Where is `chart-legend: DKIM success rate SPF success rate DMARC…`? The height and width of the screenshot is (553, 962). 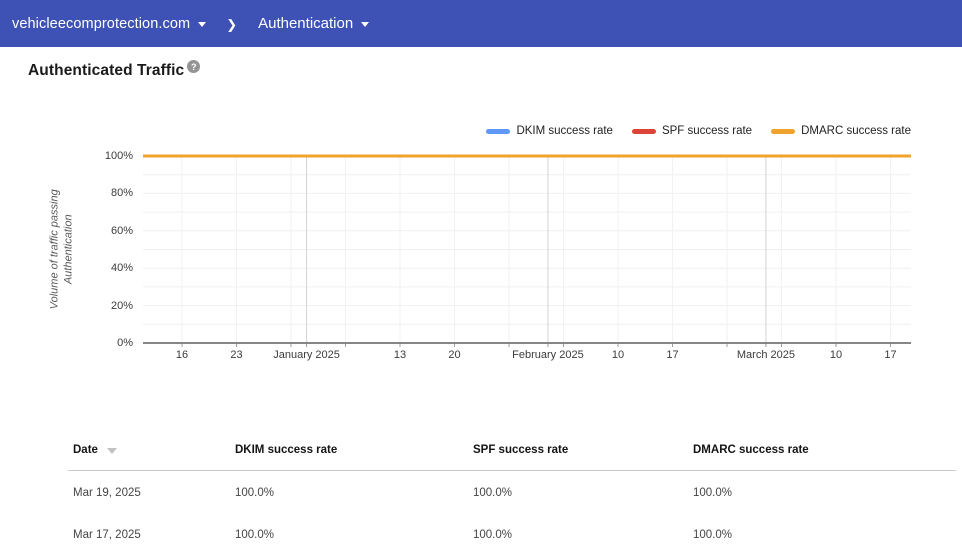 chart-legend: DKIM success rate SPF success rate DMARC… is located at coordinates (698, 131).